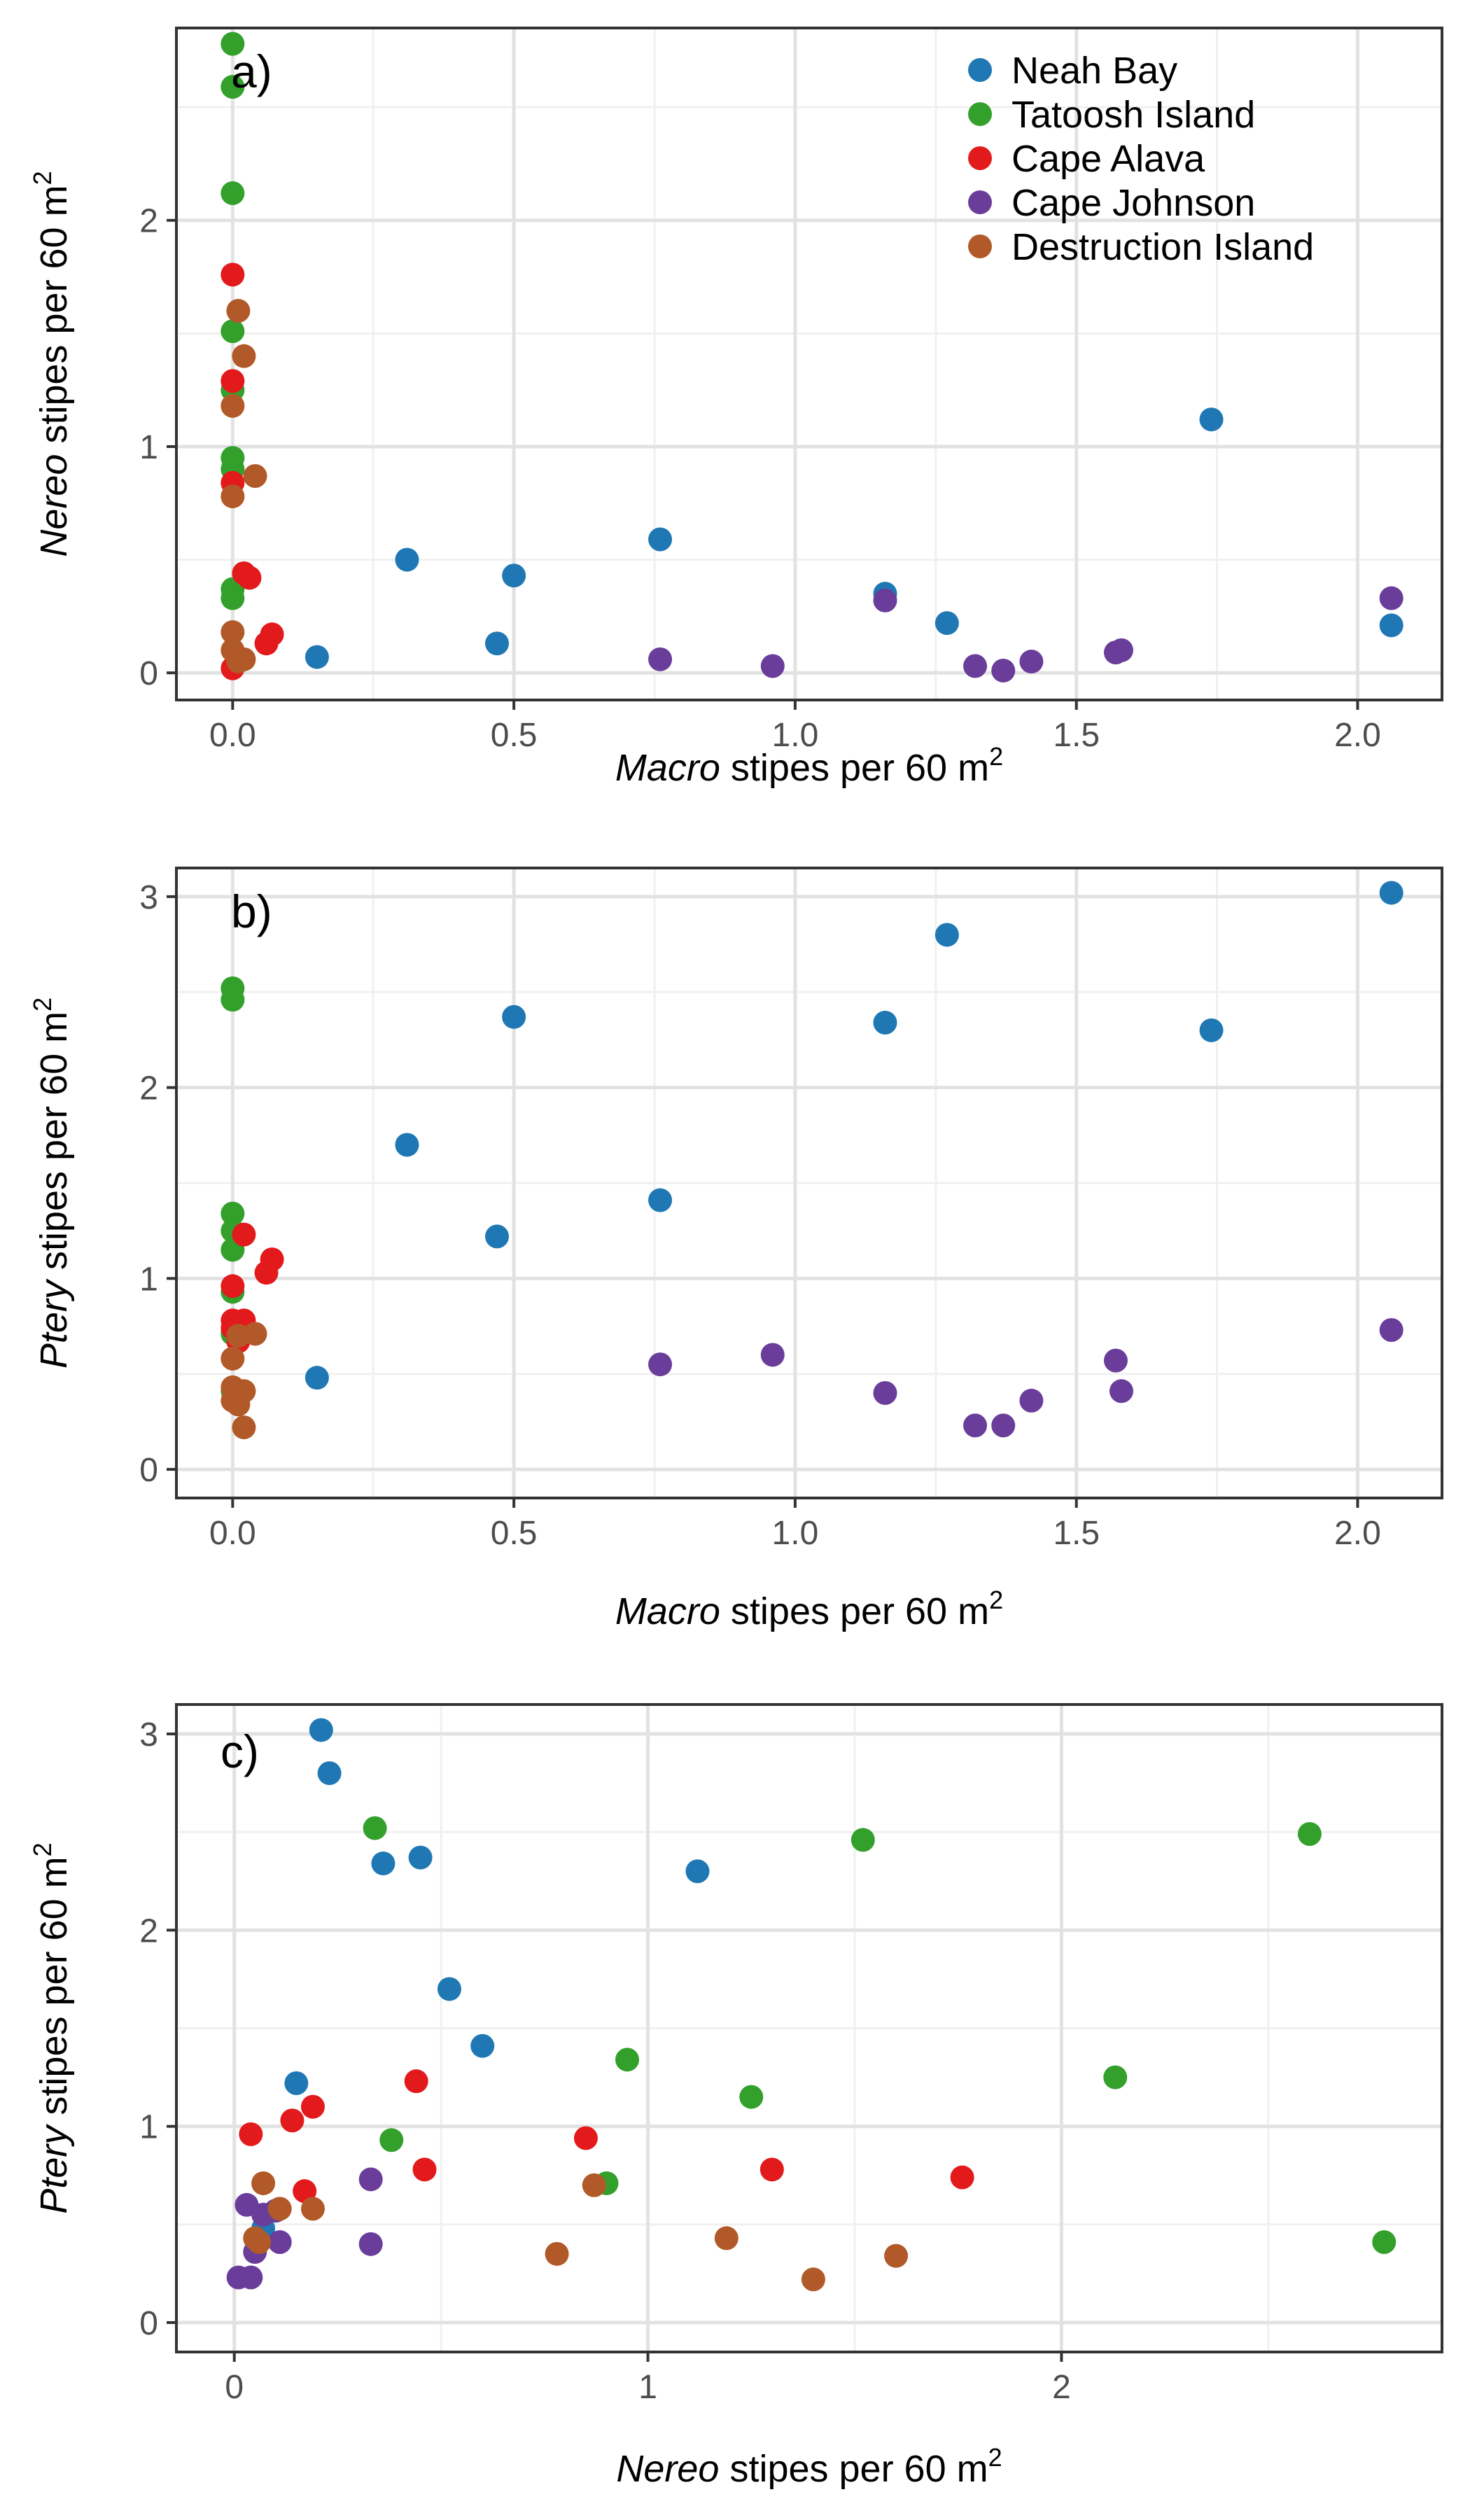  What do you see at coordinates (1061, 2387) in the screenshot?
I see `x-tick-label: 2` at bounding box center [1061, 2387].